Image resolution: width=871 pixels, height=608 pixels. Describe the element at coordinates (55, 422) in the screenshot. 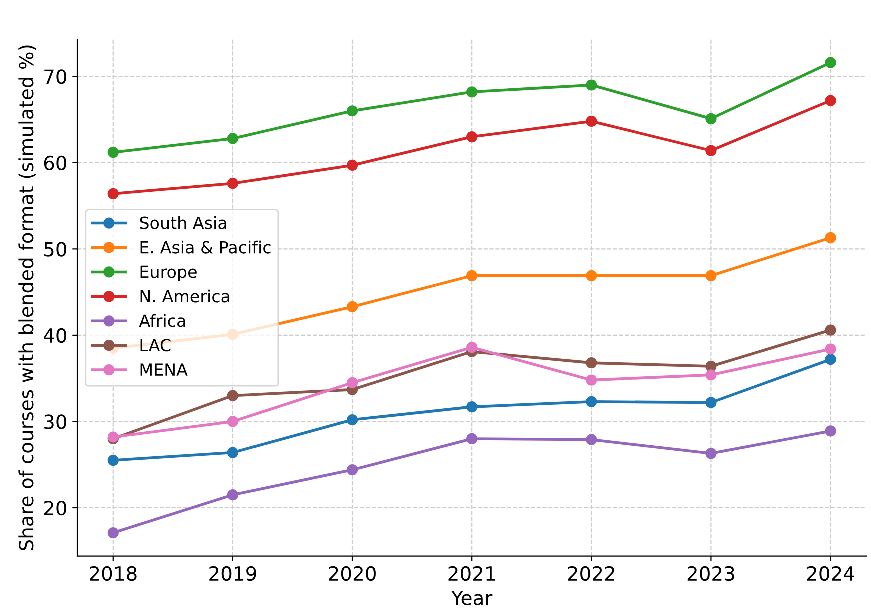

I see `y-tick-label: 30` at that location.